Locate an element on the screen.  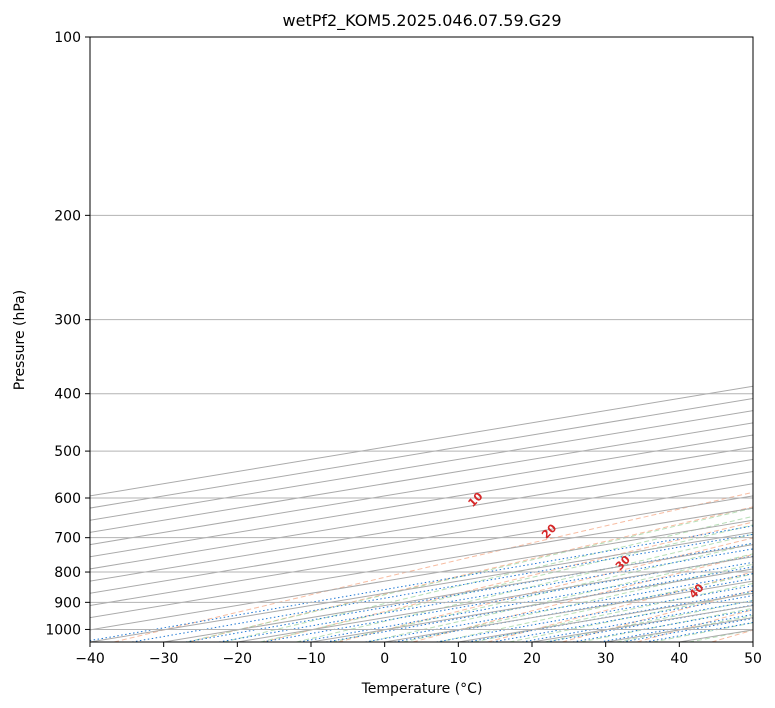
chart-title: wetPf2_KOM5.2025.046.07.59.G29 is located at coordinates (421, 21).